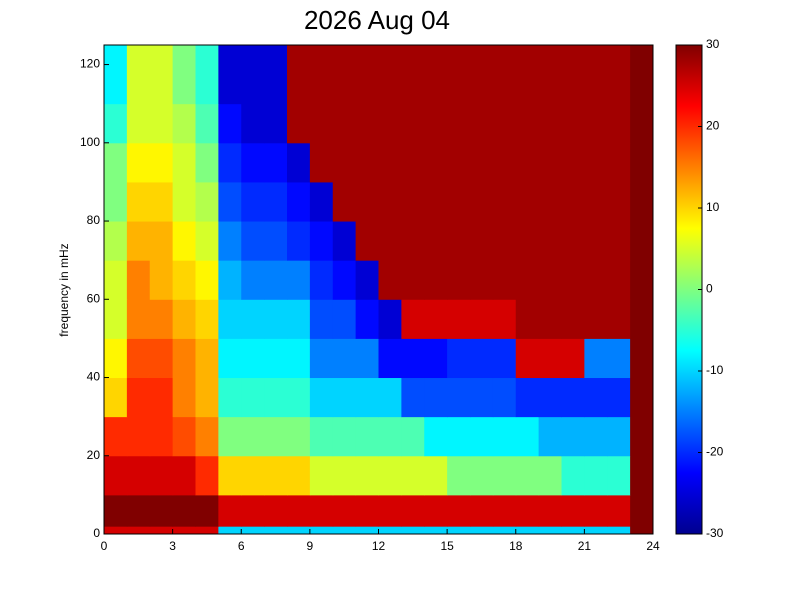  Describe the element at coordinates (377, 20) in the screenshot. I see `chart-title: 2026 Aug 04` at that location.